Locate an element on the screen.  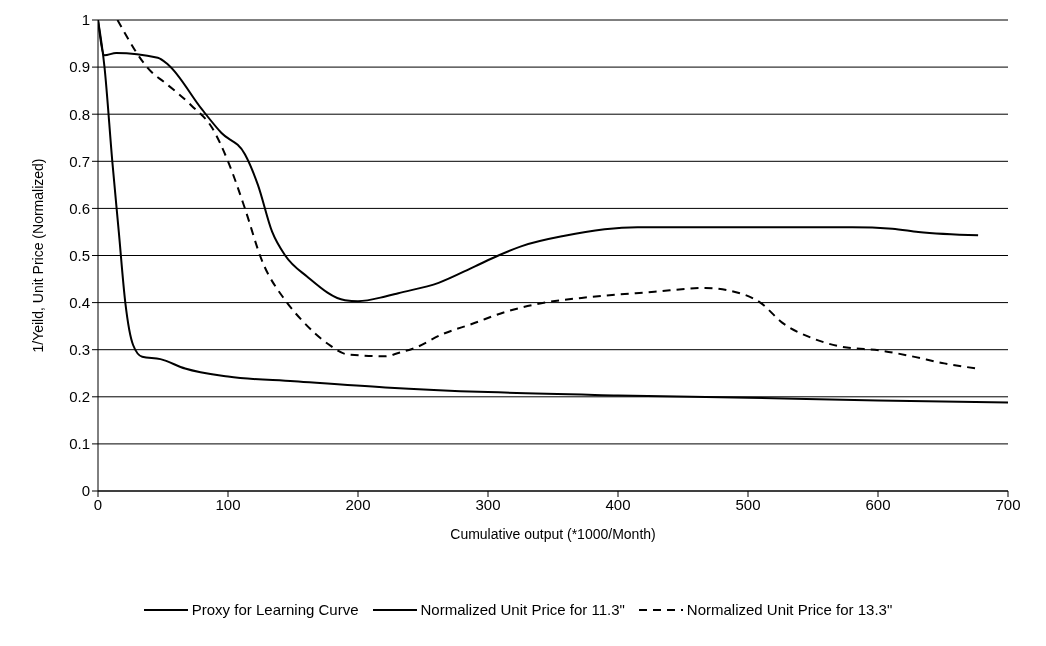
x-tick-label: 600 is located at coordinates (878, 504).